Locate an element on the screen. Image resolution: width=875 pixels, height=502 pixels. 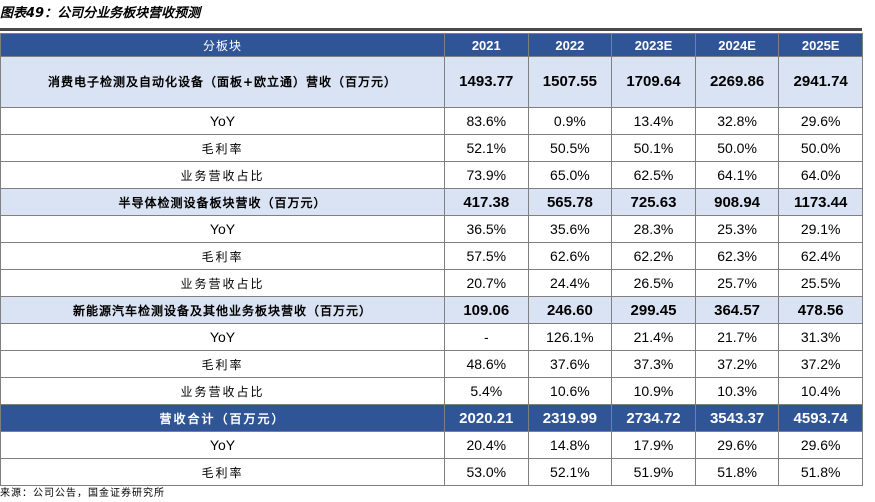
row-label: 新能源汽车检测设备及其他业务板块营收（百万元） is located at coordinates (222, 310).